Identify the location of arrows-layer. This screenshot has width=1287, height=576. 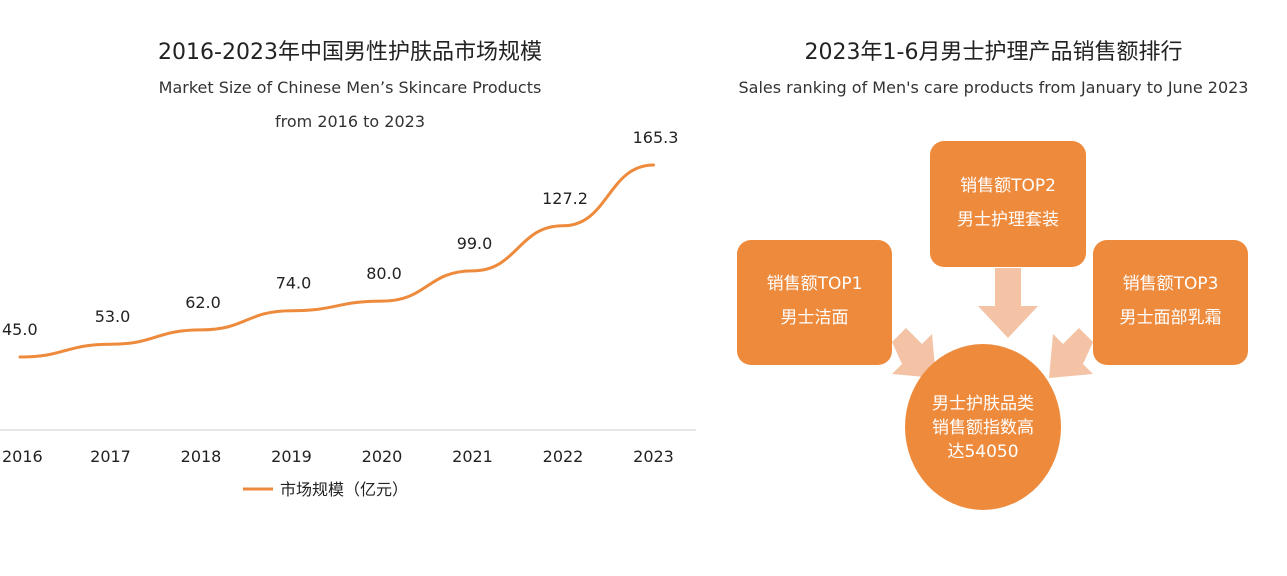
(992, 323).